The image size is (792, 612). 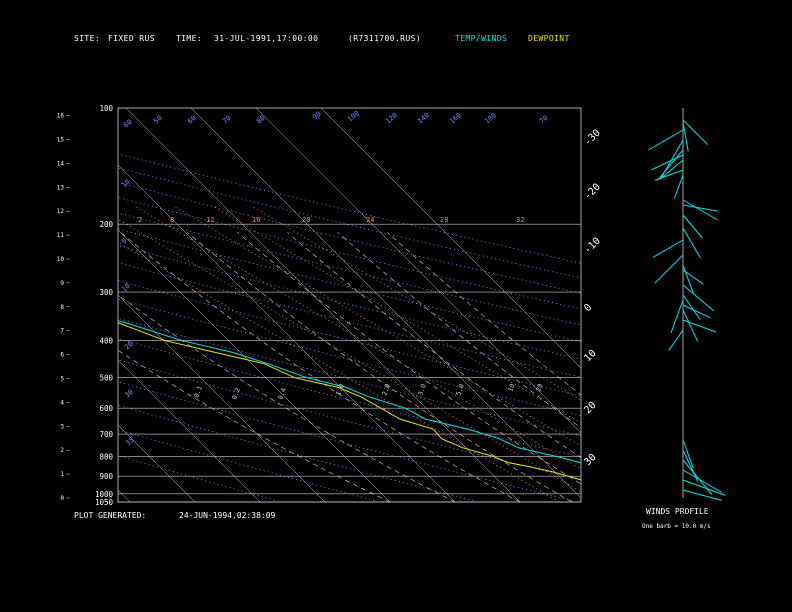 What do you see at coordinates (62, 450) in the screenshot?
I see `height-tick-label: 2` at bounding box center [62, 450].